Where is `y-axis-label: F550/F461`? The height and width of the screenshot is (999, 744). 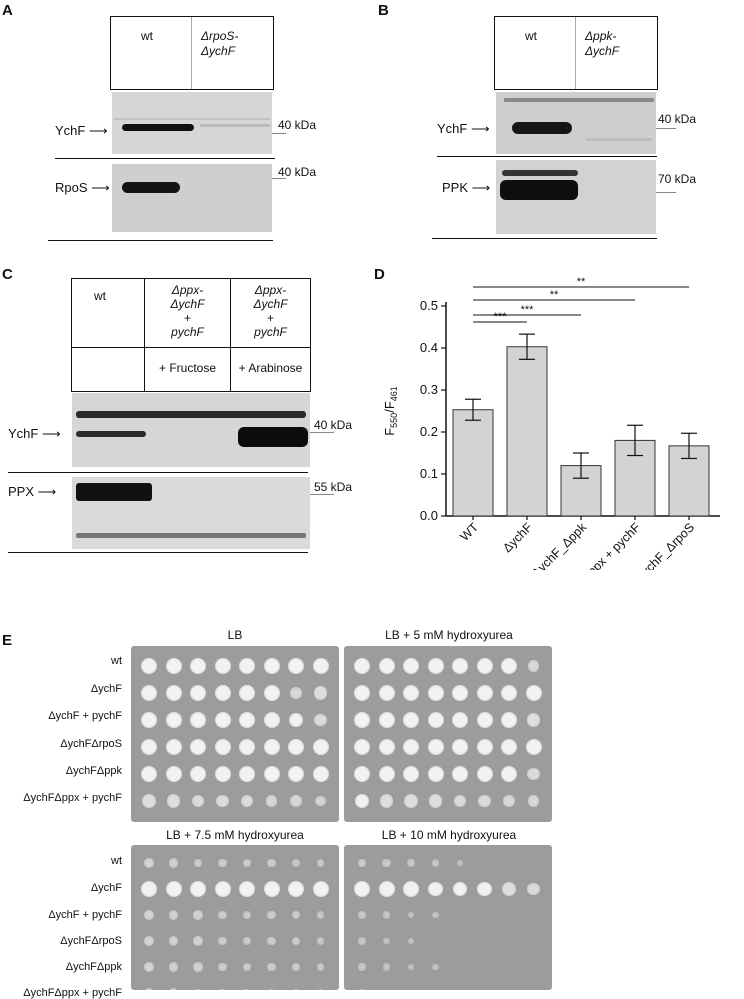 y-axis-label: F550/F461 is located at coordinates (390, 411).